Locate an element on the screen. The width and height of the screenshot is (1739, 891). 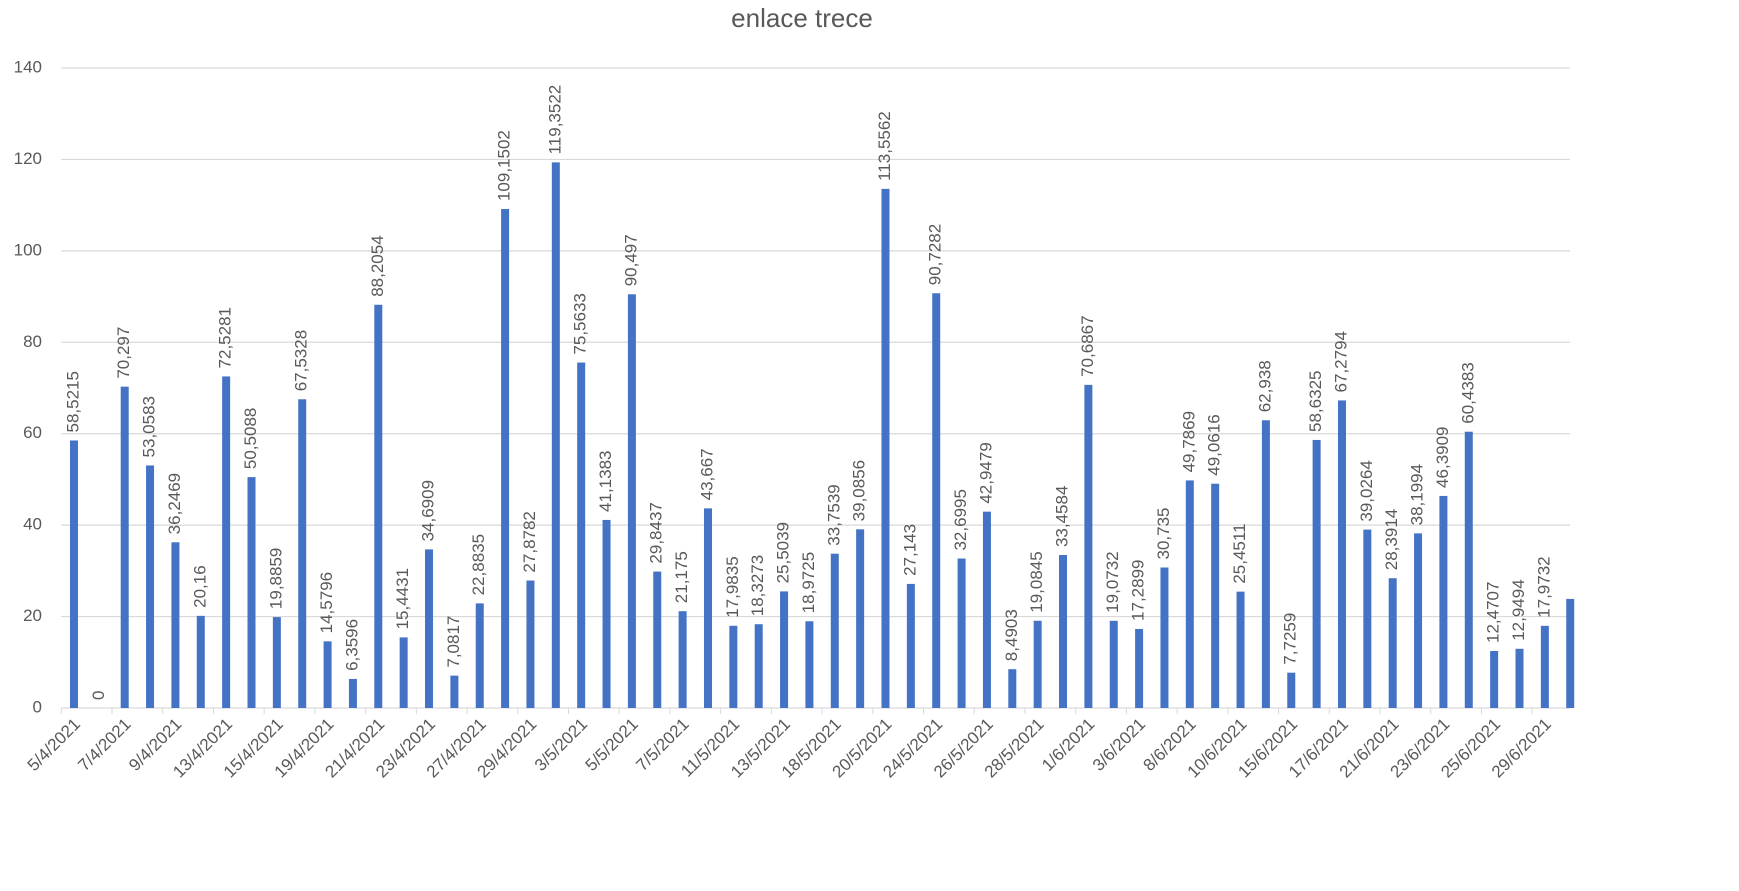
value-label: 29,8437 is located at coordinates (656, 532).